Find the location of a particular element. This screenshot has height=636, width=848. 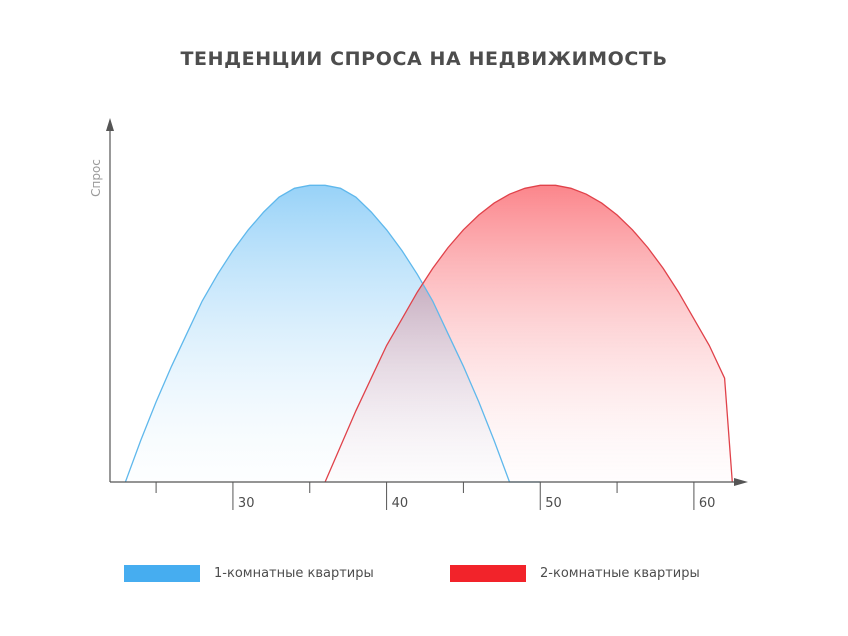

x-tick-label: 60 is located at coordinates (707, 503).